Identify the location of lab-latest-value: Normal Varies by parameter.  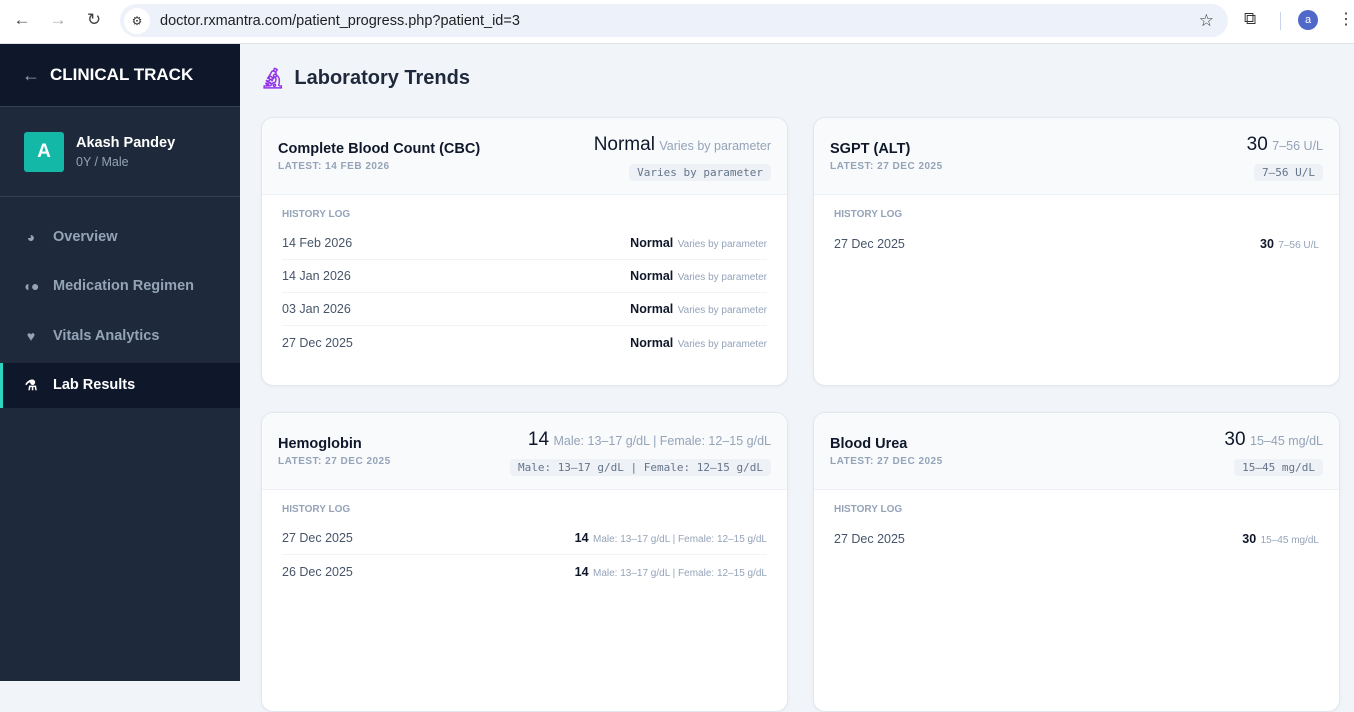
(682, 145).